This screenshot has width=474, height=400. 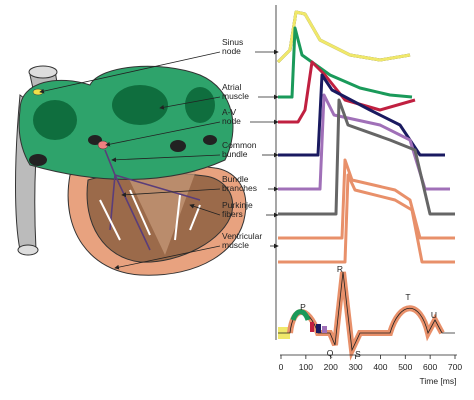 I want to click on ecg, so click(x=366, y=316).